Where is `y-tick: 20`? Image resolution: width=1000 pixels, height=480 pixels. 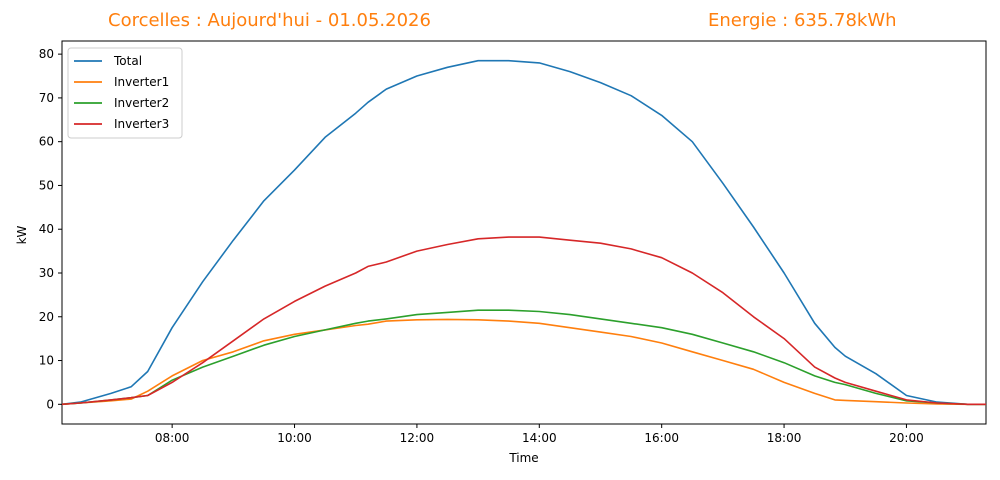 y-tick: 20 is located at coordinates (50, 317).